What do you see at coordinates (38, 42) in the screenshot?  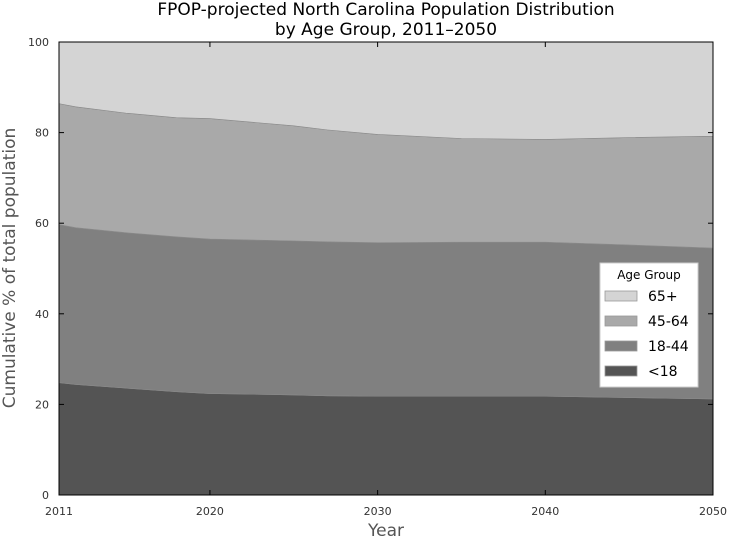 I see `y-tick-label: 100` at bounding box center [38, 42].